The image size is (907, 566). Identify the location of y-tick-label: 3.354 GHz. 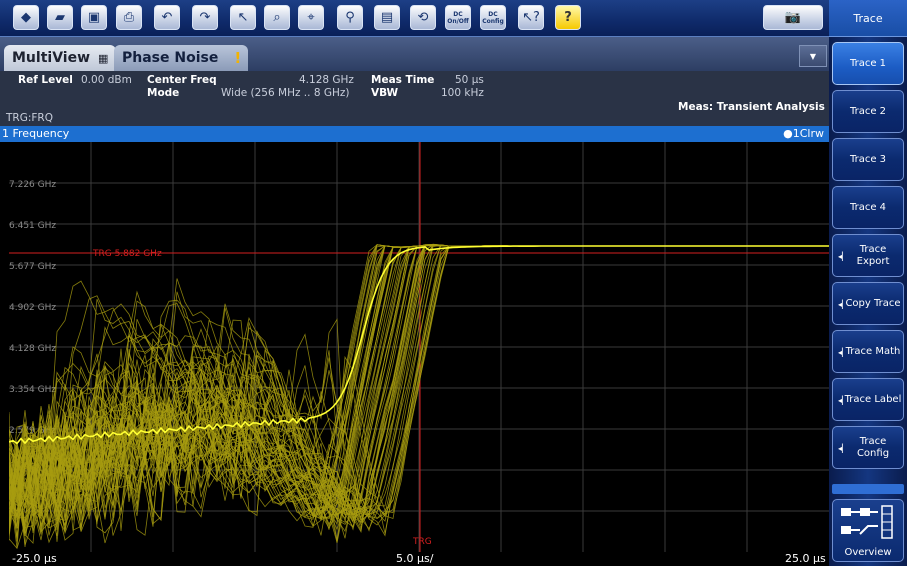
(32, 390).